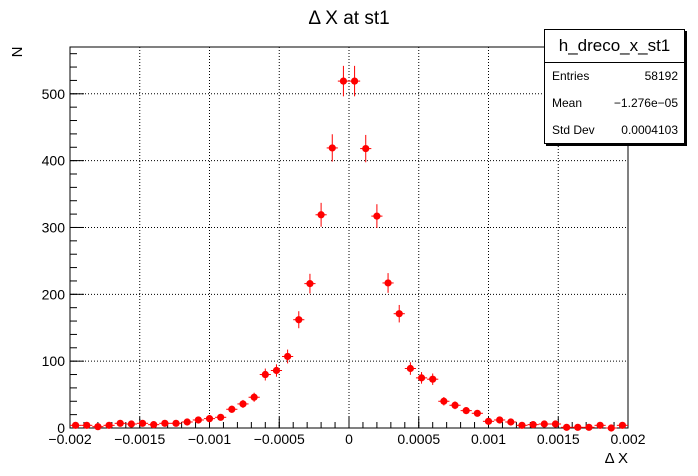 The image size is (698, 476). What do you see at coordinates (573, 130) in the screenshot?
I see `stats-label: Std Dev` at bounding box center [573, 130].